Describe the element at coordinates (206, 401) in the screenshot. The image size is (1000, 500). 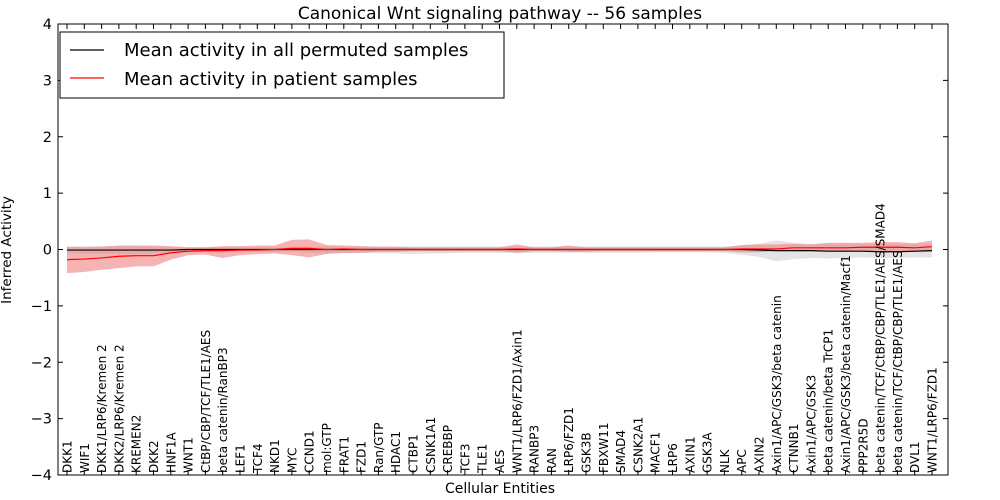
I see `x-tick-label: CtBP/CBP/TCF/TLE1/AES` at that location.